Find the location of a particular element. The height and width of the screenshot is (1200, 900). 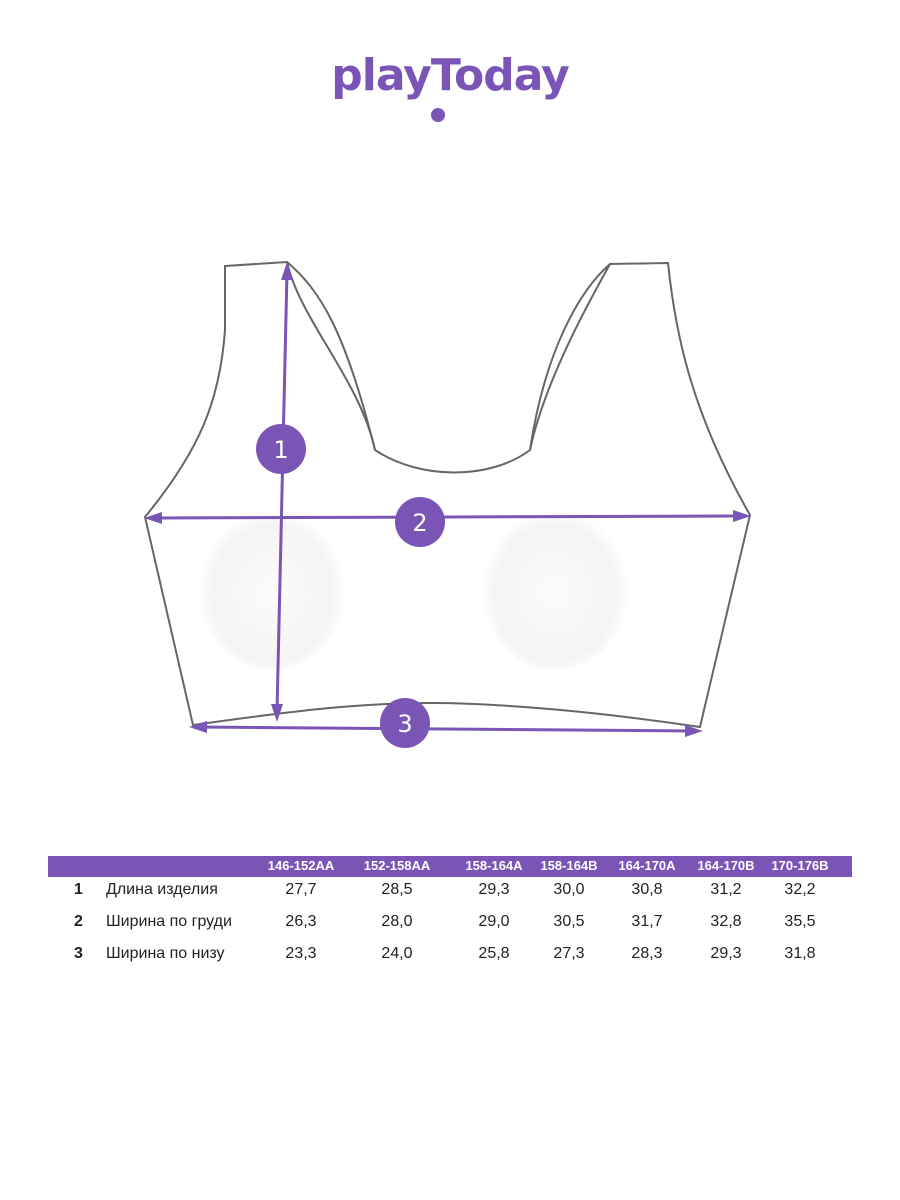

measurement-value: 30,0 is located at coordinates (569, 889).